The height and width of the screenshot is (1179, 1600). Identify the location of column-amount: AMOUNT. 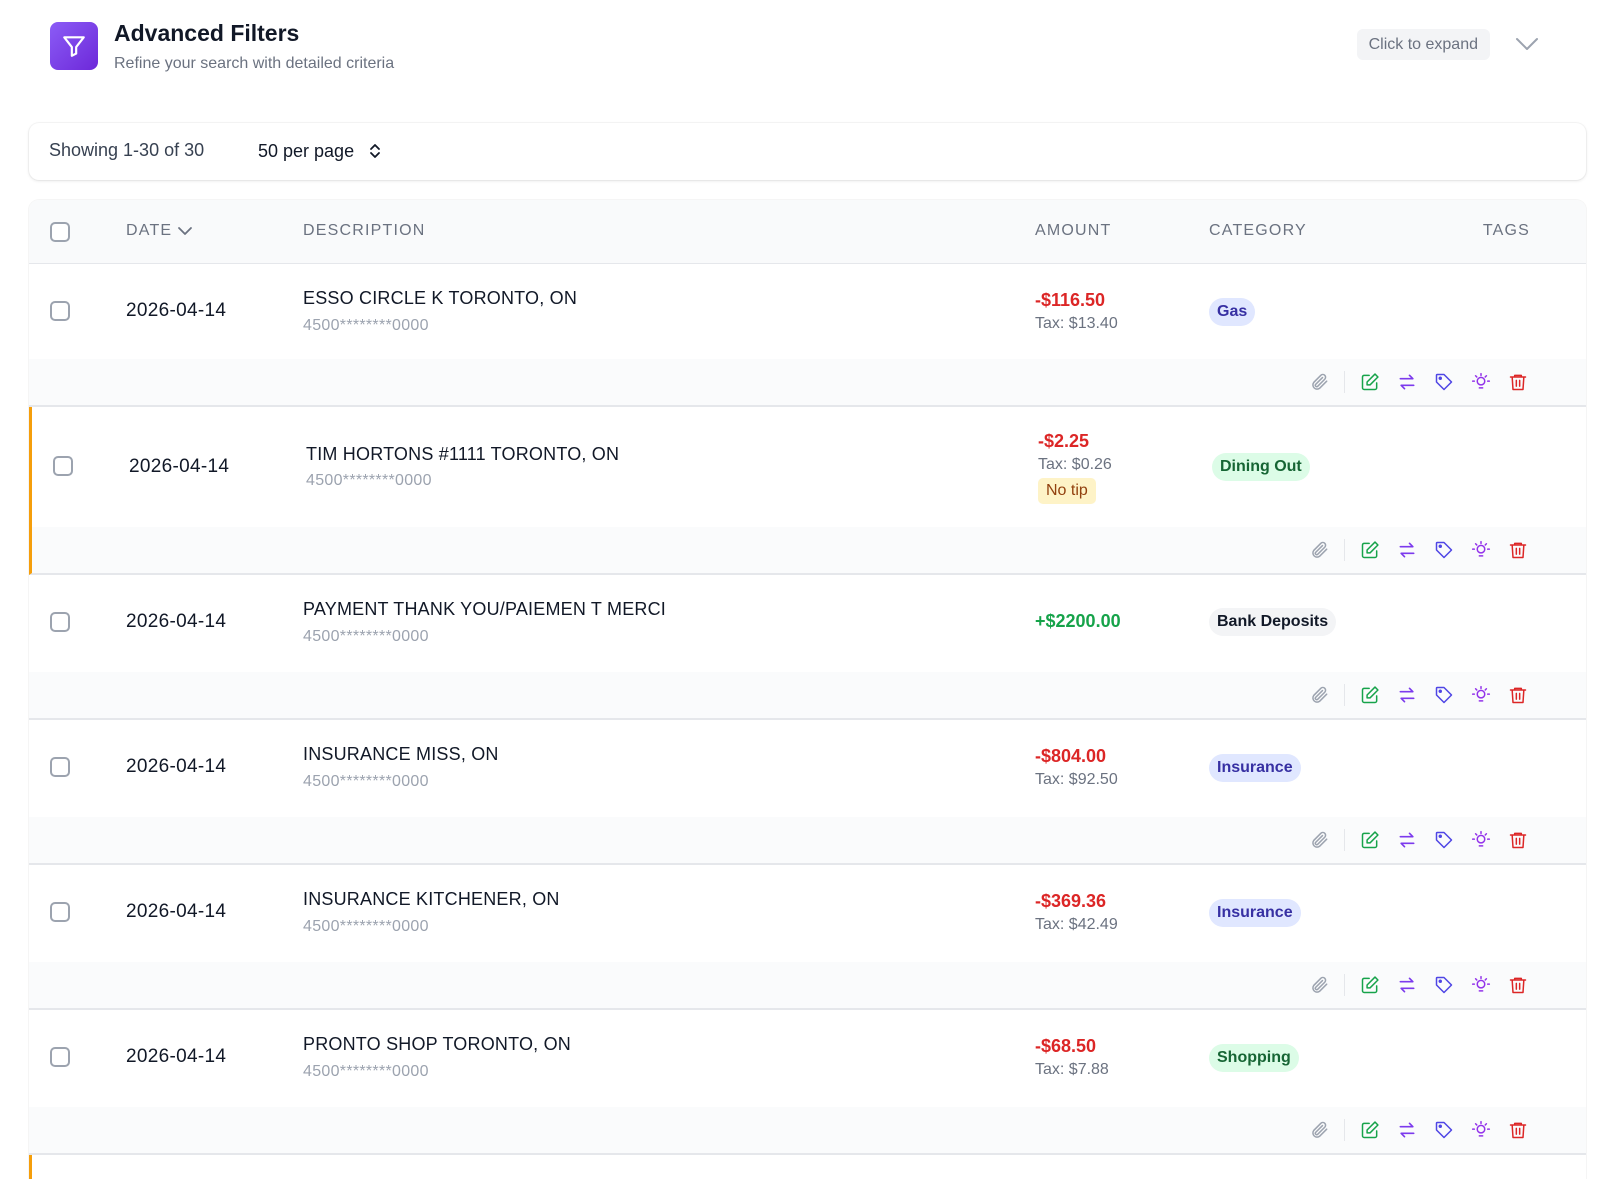
(1073, 230).